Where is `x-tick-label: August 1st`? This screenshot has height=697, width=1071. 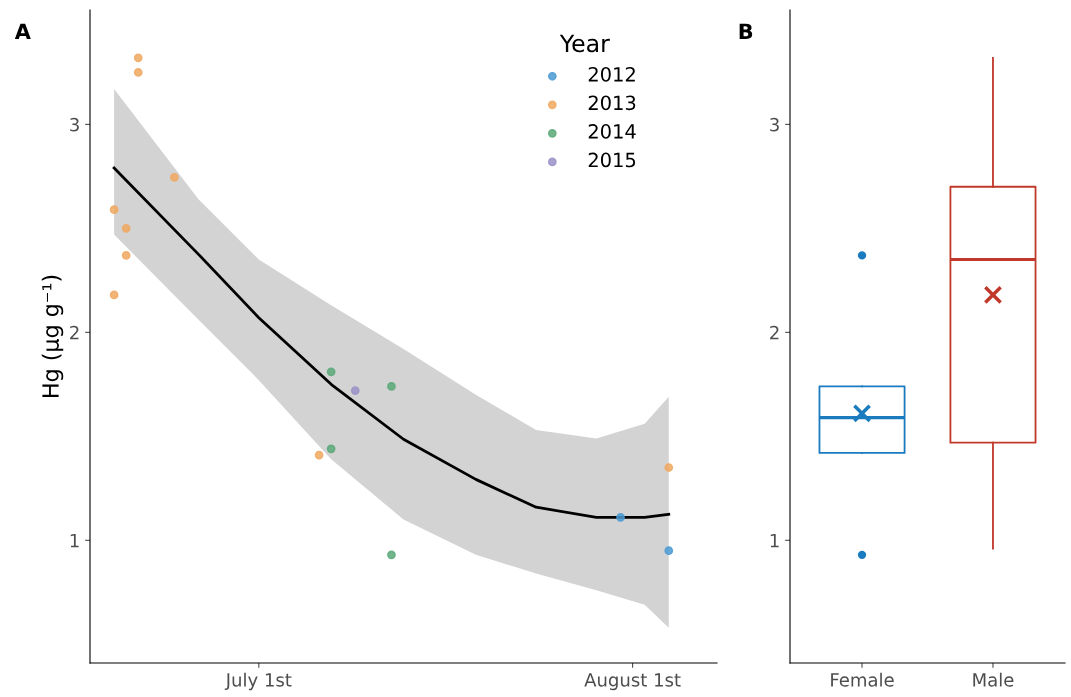
x-tick-label: August 1st is located at coordinates (632, 682).